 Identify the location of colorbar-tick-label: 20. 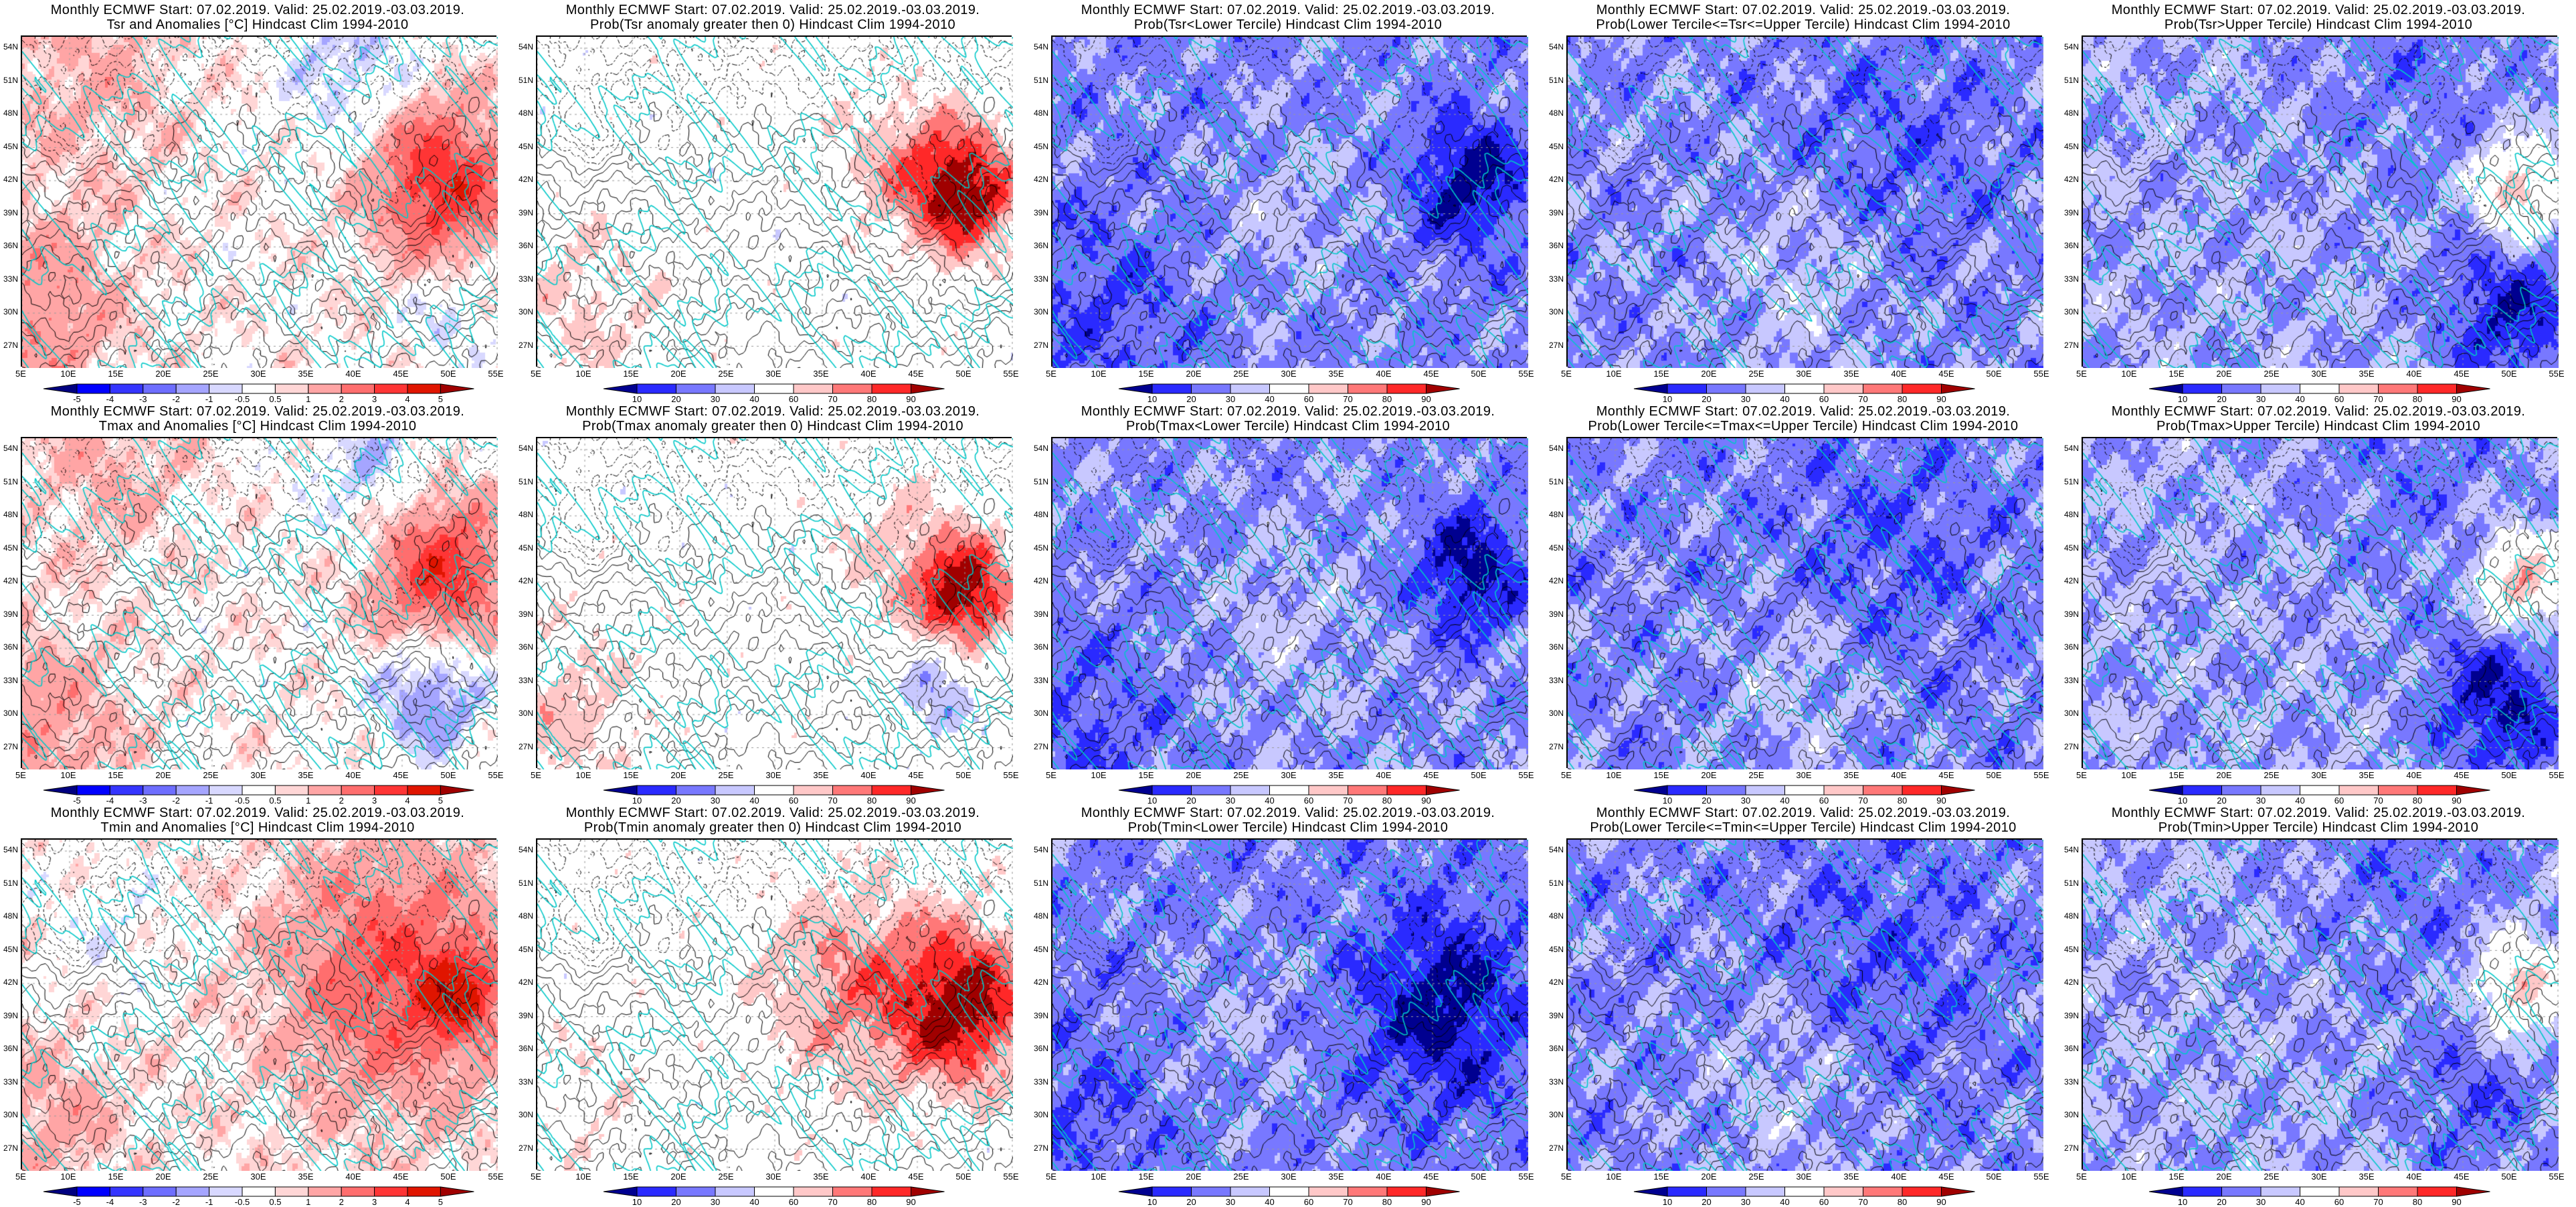
(1191, 399).